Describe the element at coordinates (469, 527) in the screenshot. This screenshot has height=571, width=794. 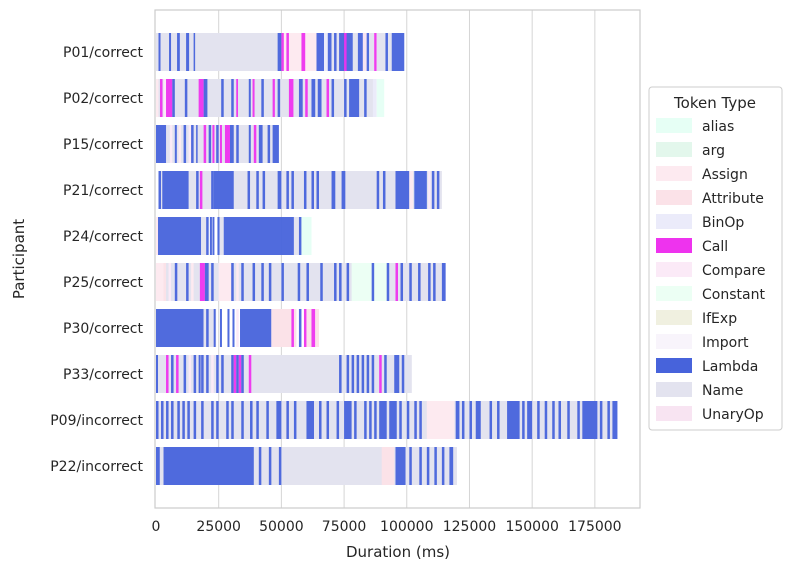
I see `x-tick-label: 125000` at that location.